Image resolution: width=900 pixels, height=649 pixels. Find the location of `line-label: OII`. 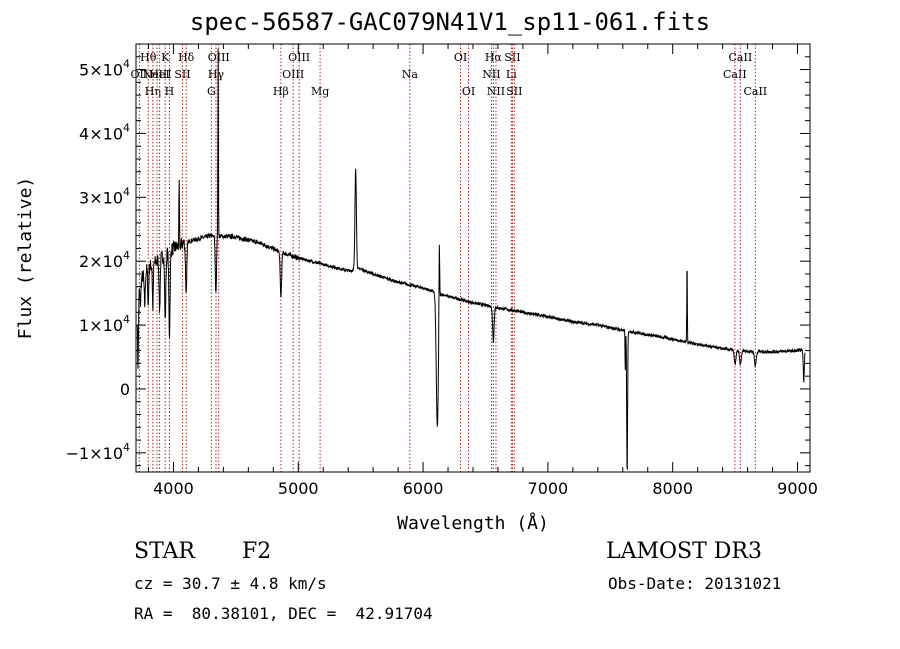

line-label: OII is located at coordinates (140, 74).